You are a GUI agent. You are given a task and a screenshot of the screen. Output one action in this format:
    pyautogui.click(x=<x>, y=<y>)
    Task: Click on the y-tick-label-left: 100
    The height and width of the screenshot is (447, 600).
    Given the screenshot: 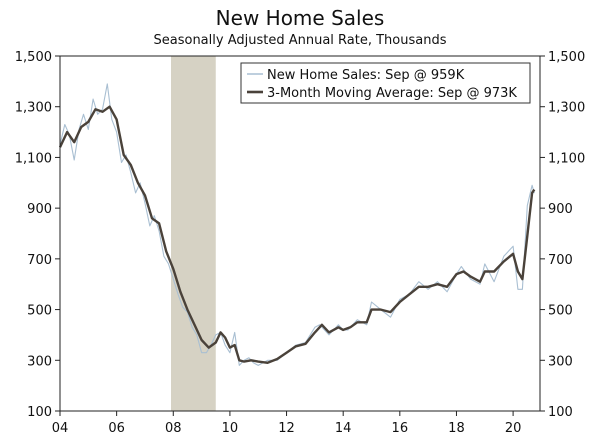 What is the action you would take?
    pyautogui.click(x=39, y=412)
    